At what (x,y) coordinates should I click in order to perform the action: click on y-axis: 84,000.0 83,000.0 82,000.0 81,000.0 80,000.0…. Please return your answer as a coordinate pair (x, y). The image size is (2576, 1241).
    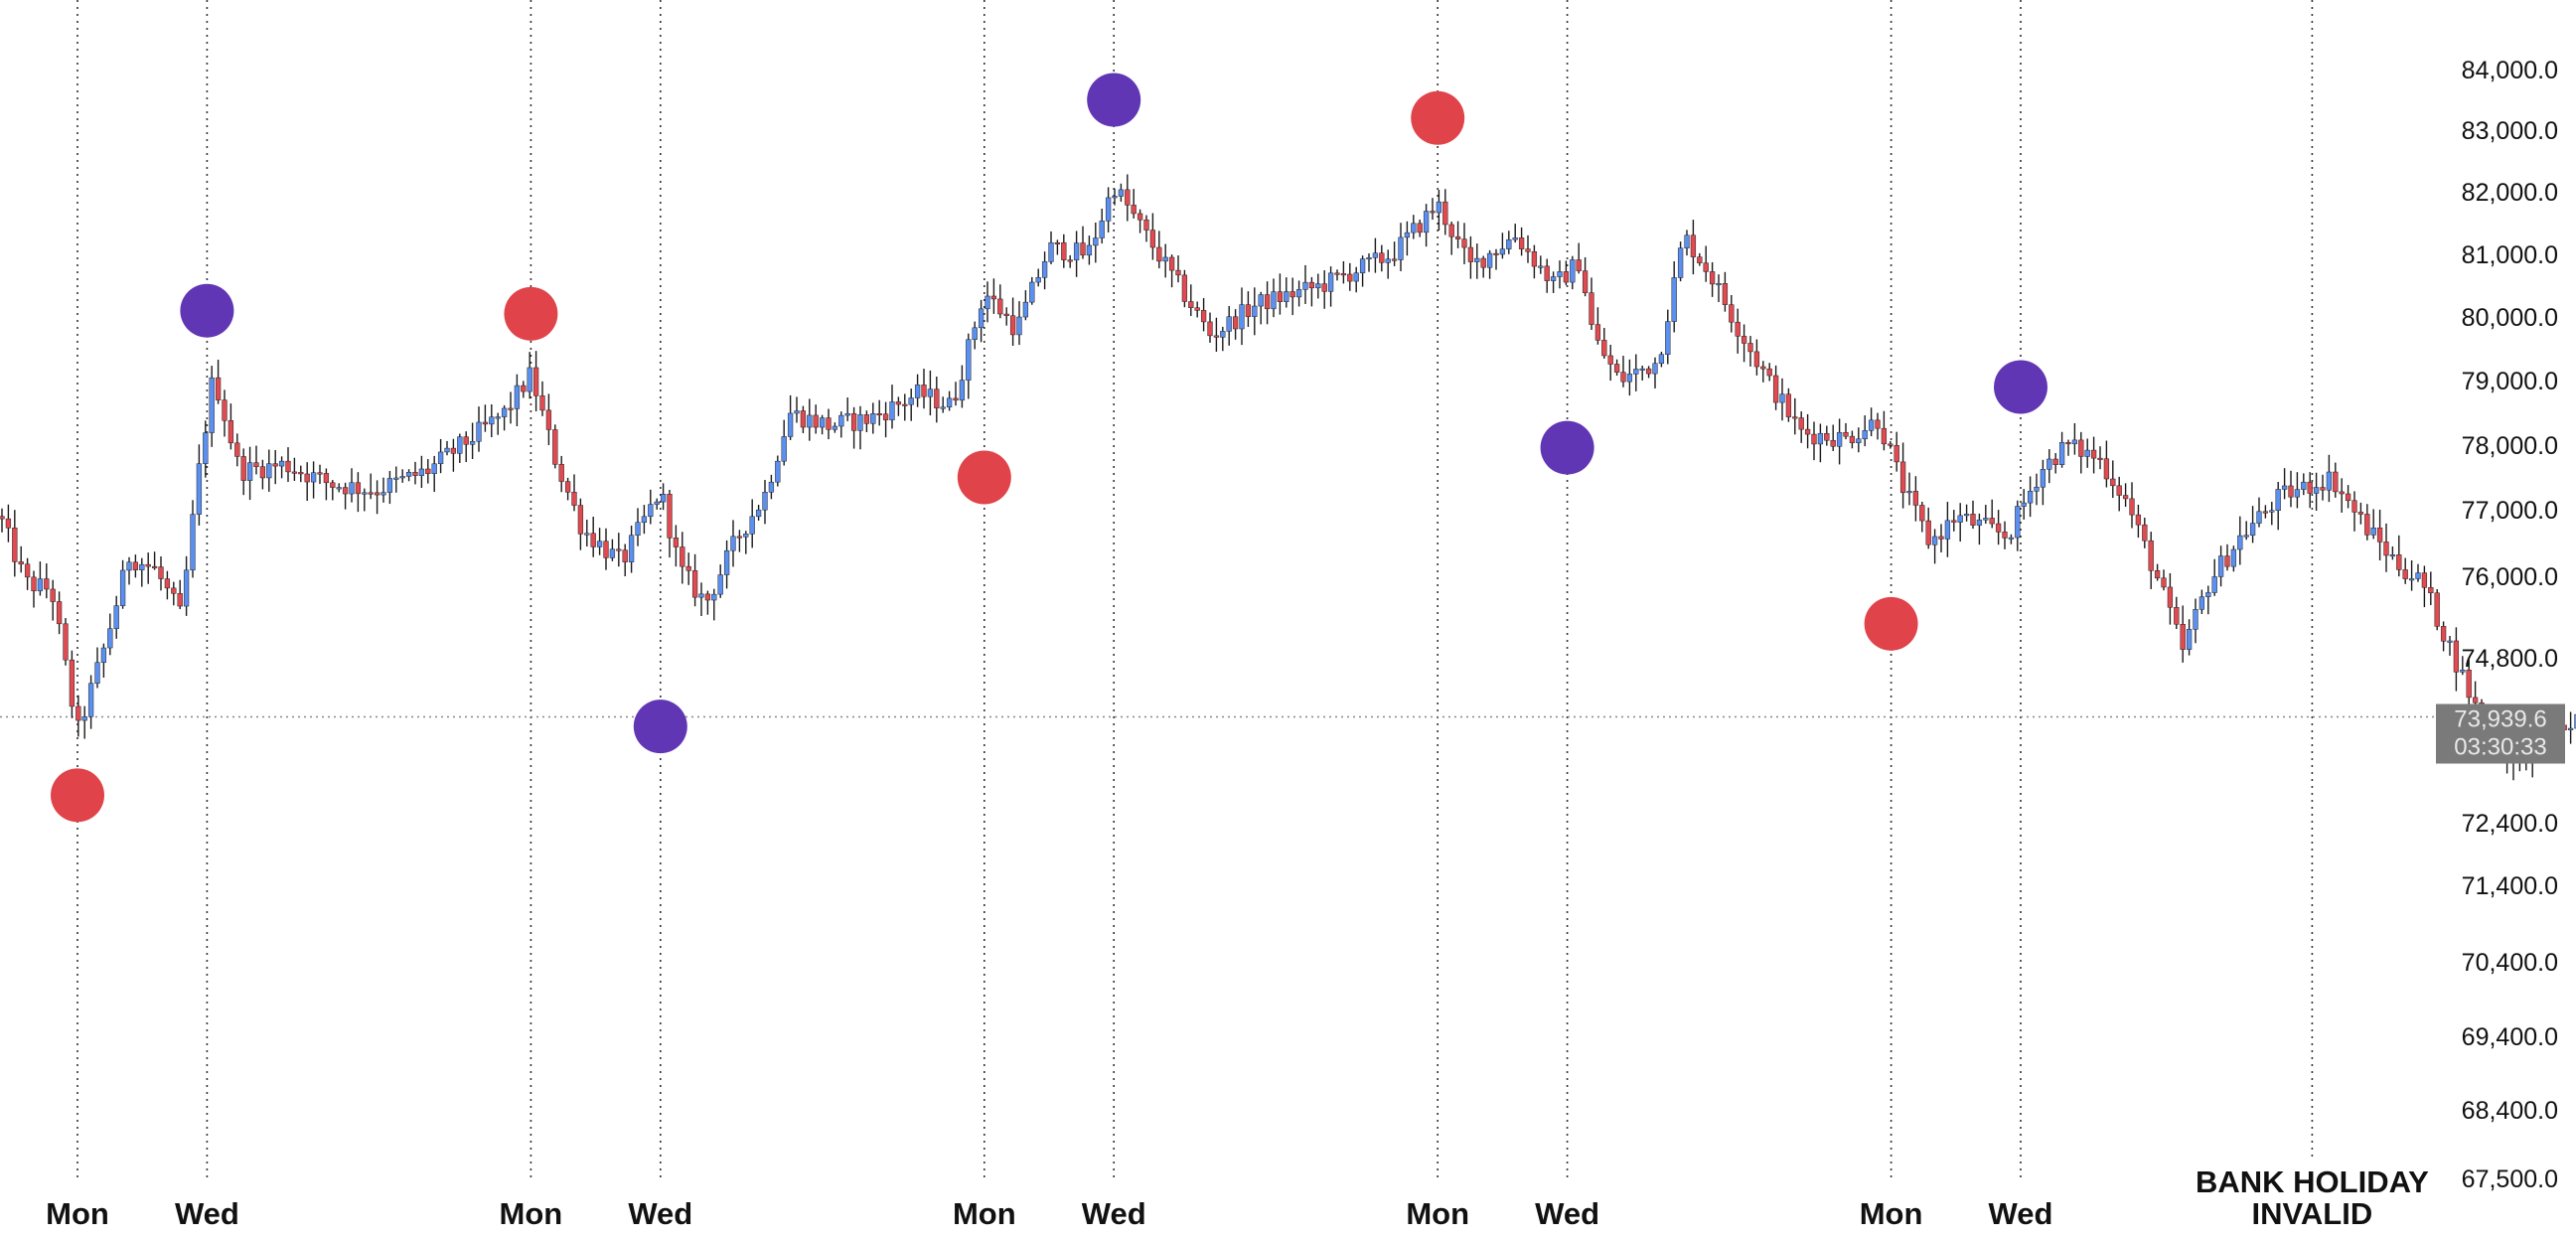
    Looking at the image, I should click on (2510, 625).